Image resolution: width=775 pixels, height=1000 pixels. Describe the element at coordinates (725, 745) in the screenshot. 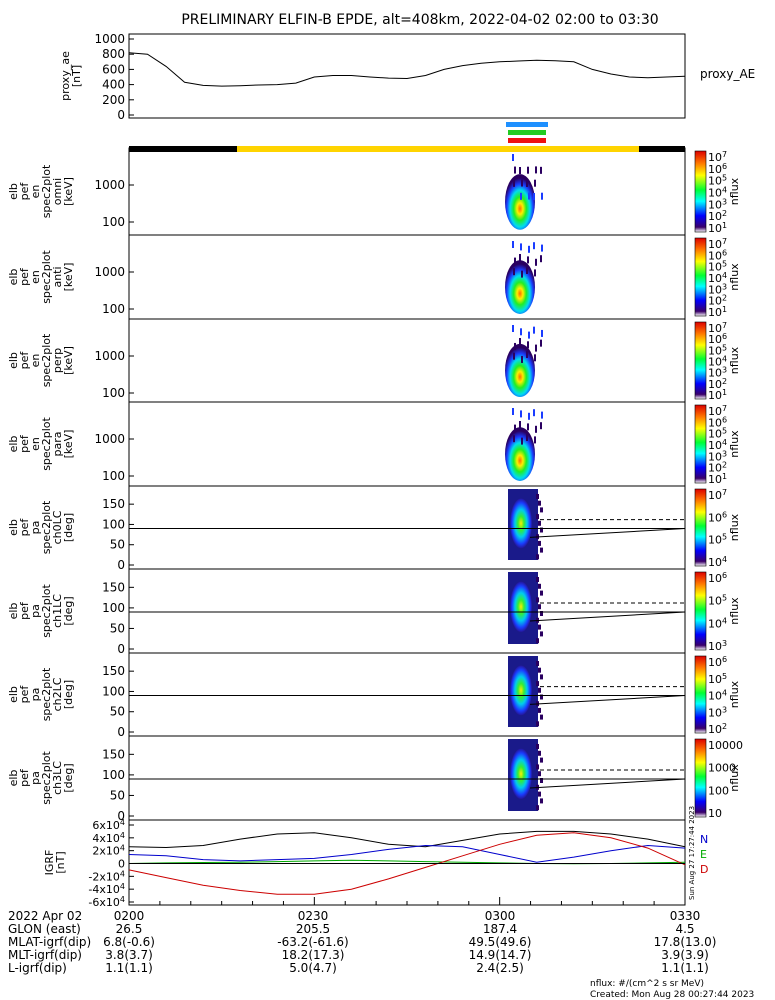

I see `colorbar-tick-label: 10000` at that location.